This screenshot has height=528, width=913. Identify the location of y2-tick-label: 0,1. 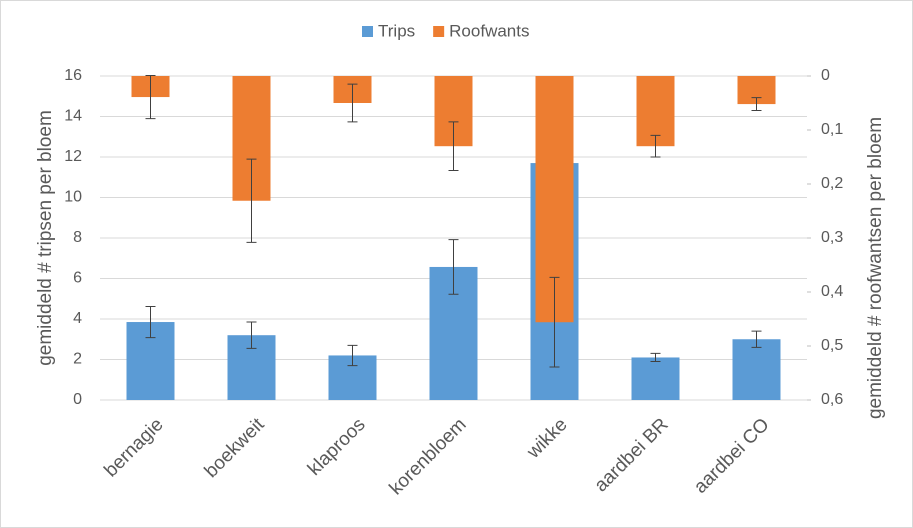
(832, 129).